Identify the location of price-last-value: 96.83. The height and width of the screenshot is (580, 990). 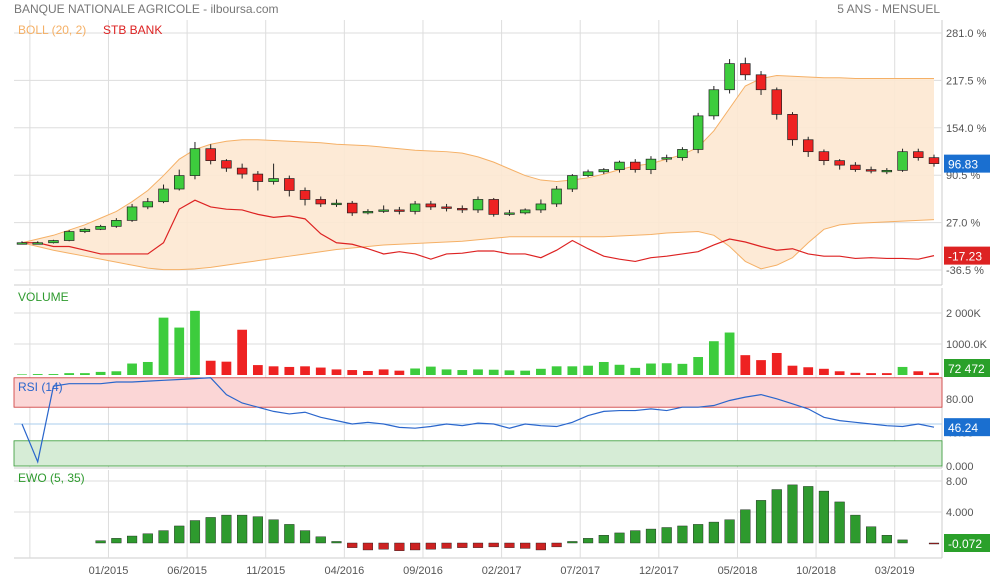
(963, 165).